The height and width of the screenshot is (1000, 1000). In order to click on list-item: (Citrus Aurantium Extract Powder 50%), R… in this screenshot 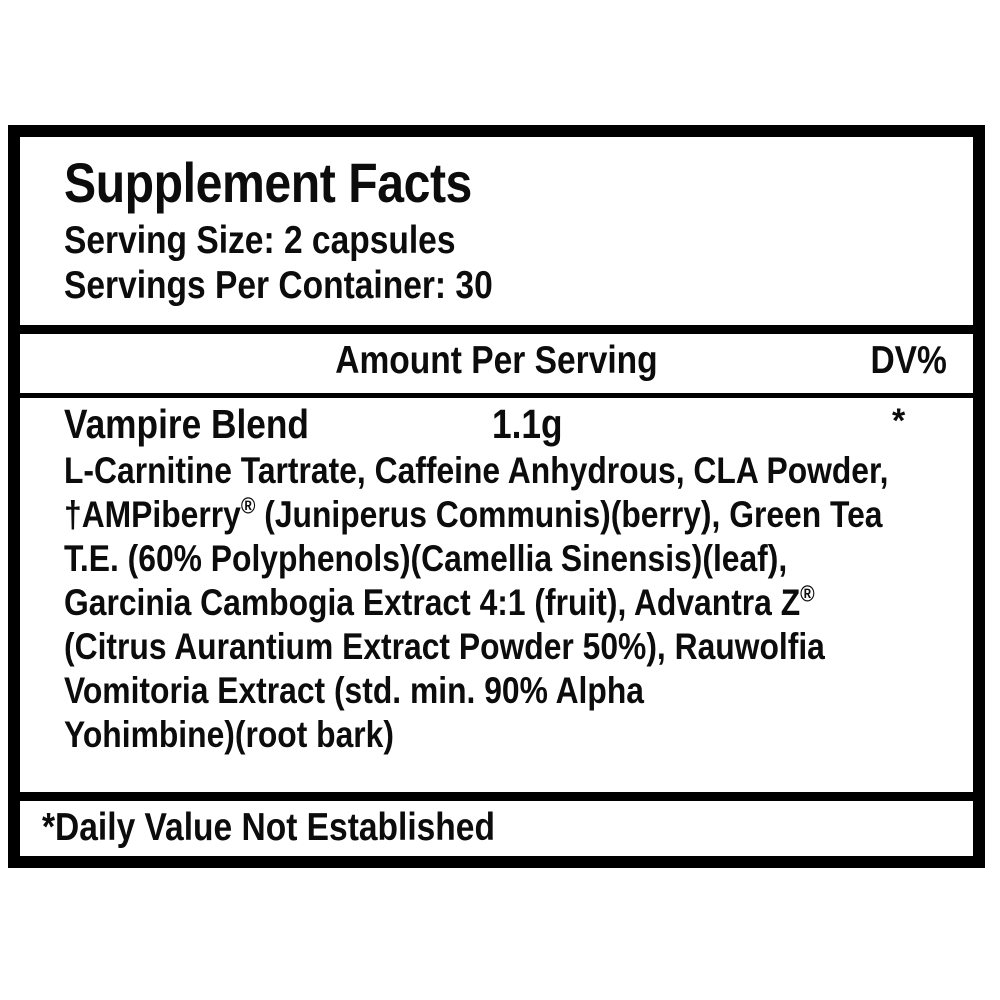, I will do `click(514, 647)`.